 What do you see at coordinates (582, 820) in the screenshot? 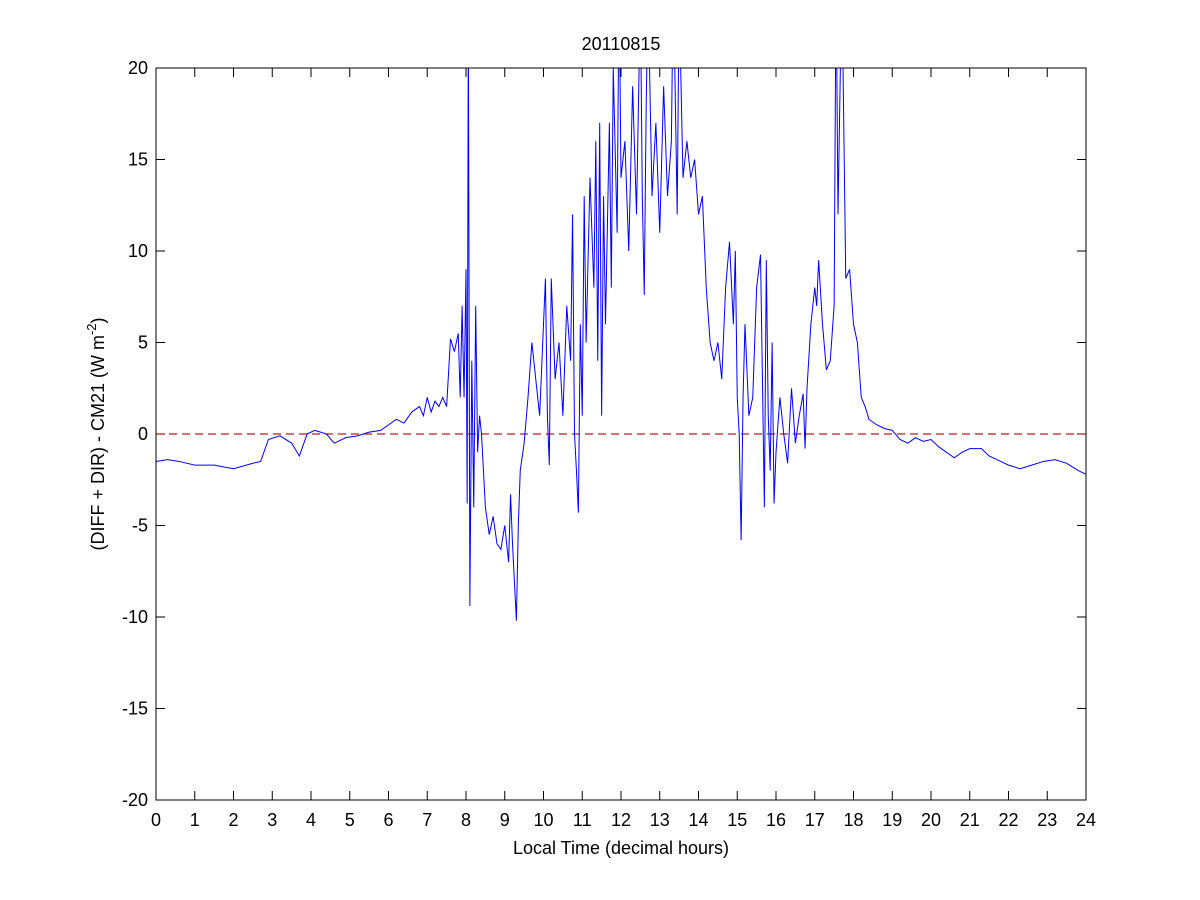
I see `x-tick-label: 11` at bounding box center [582, 820].